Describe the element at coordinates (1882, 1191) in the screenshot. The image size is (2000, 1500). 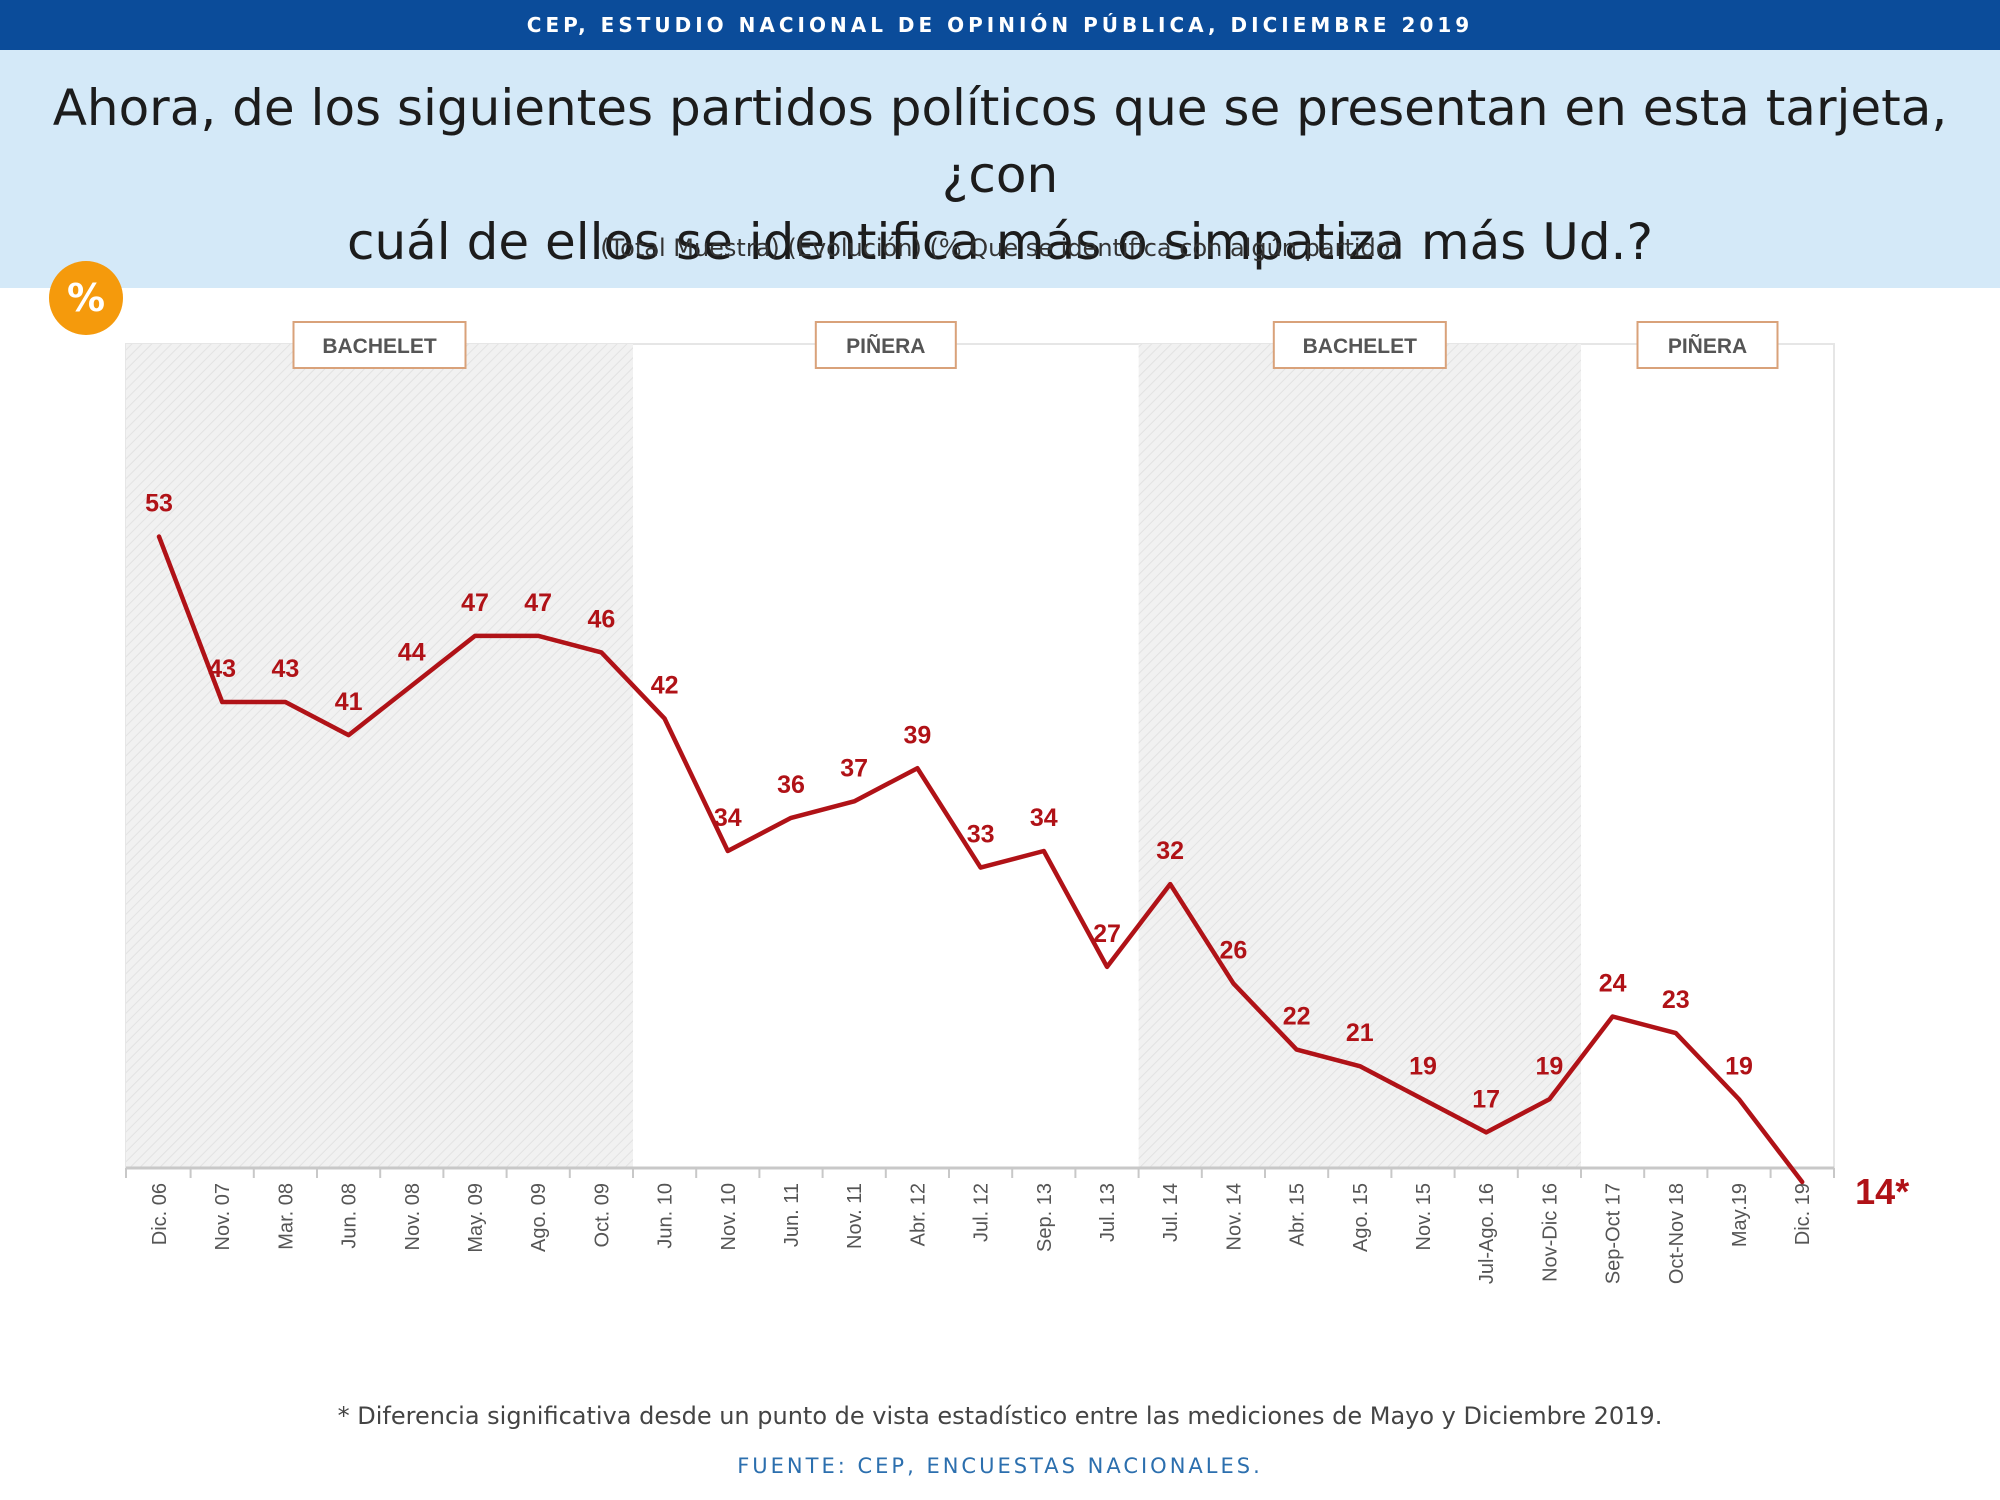
I see `data-label: 14*` at that location.